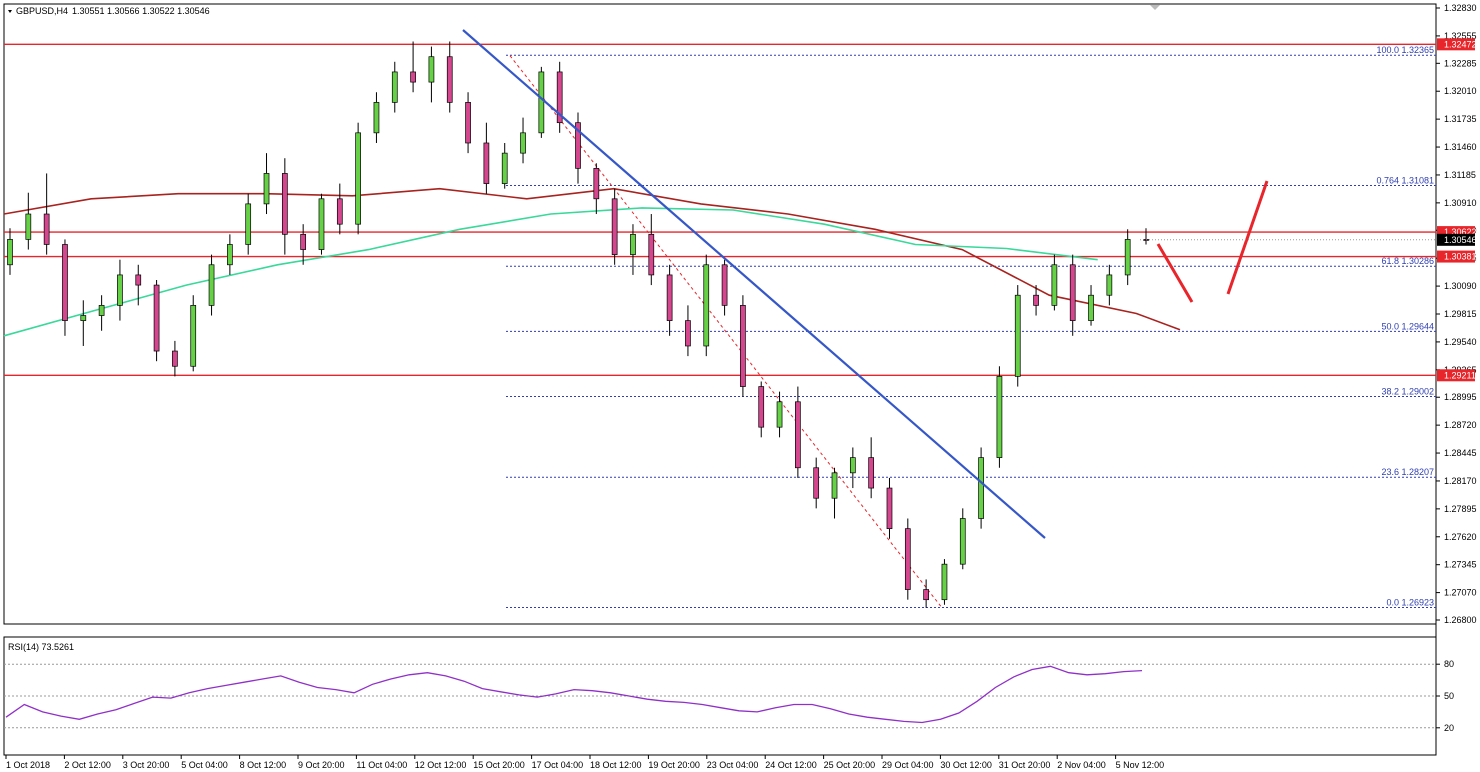 This screenshot has width=1480, height=772. Describe the element at coordinates (499, 765) in the screenshot. I see `x-tick-label: 15 Oct 20:00` at that location.